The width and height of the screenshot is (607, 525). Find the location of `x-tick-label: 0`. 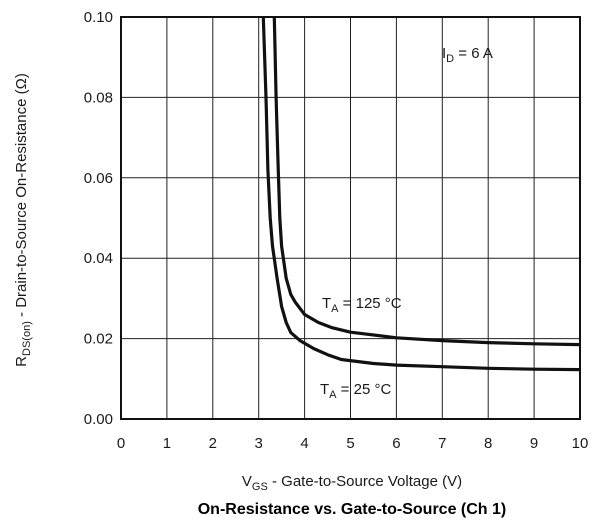

x-tick-label: 0 is located at coordinates (121, 443).